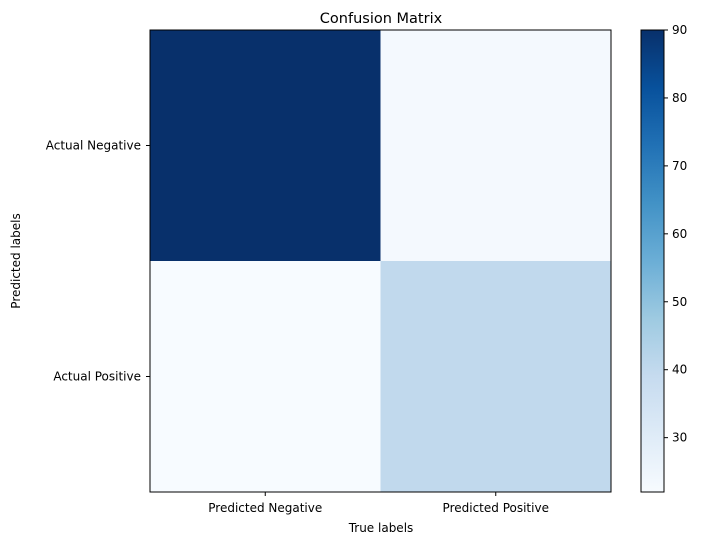 This screenshot has height=545, width=703. Describe the element at coordinates (679, 370) in the screenshot. I see `colorbar-tick-label: 40` at that location.